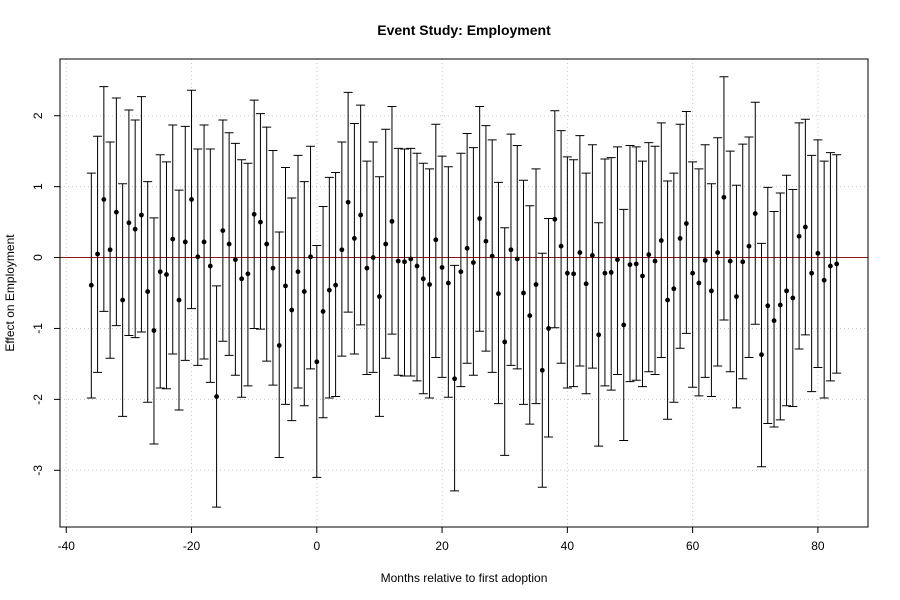  Describe the element at coordinates (46, 294) in the screenshot. I see `y-axis: -3 -2 -1 0 1 2` at that location.